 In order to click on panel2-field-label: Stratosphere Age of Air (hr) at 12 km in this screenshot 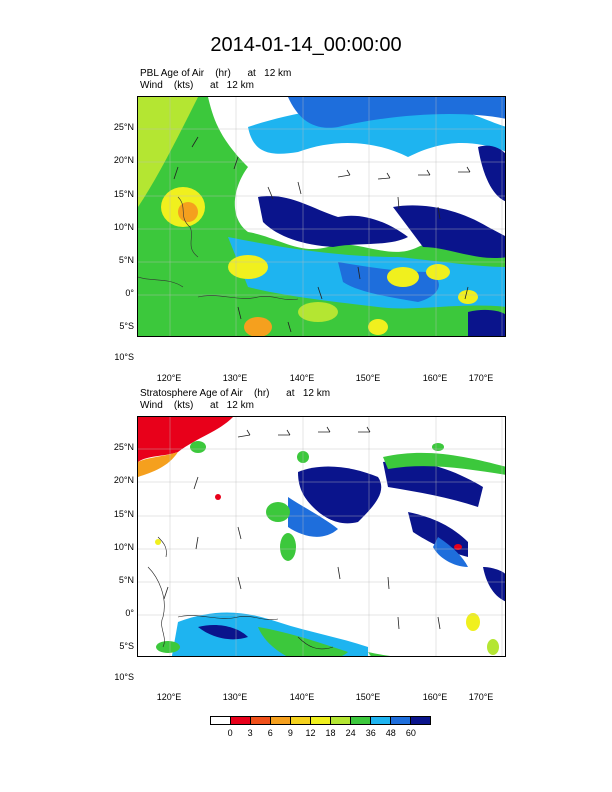, I will do `click(235, 393)`.